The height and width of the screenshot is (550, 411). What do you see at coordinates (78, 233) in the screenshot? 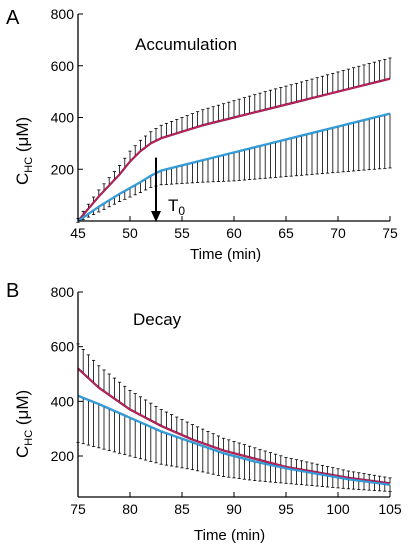
I see `x-tick-label: 45` at bounding box center [78, 233].